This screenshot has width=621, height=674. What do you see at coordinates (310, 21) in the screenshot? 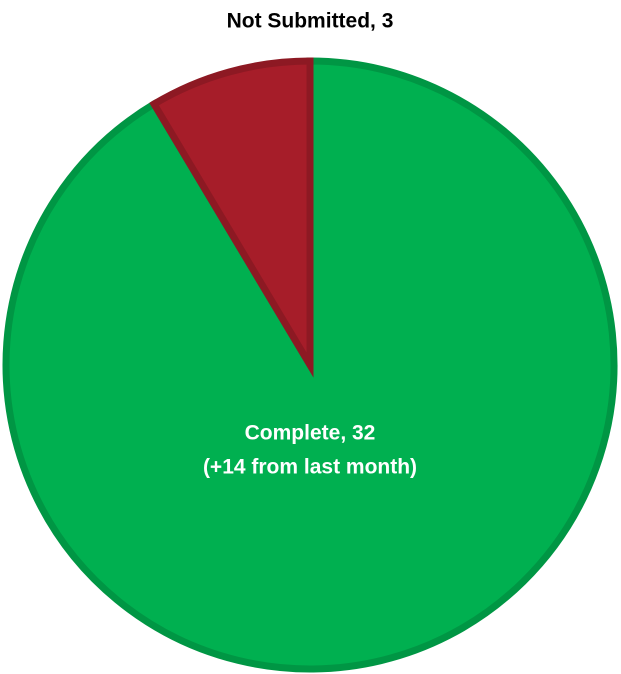
I see `data-label: Not Submitted, 3` at bounding box center [310, 21].